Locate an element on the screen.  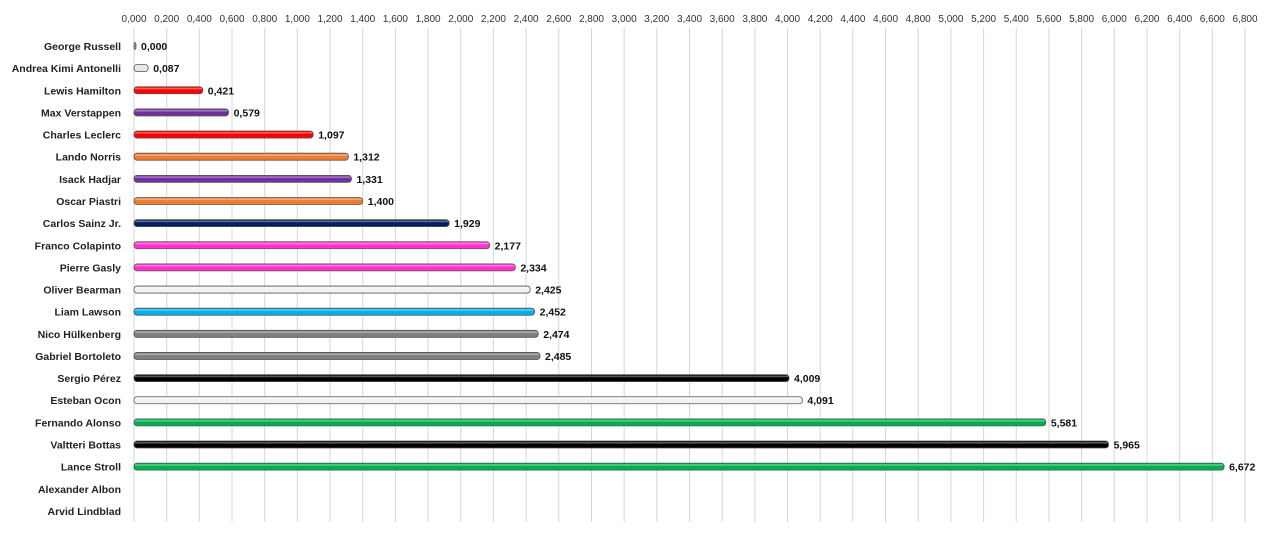
x-tick-label: 5,000 is located at coordinates (950, 19).